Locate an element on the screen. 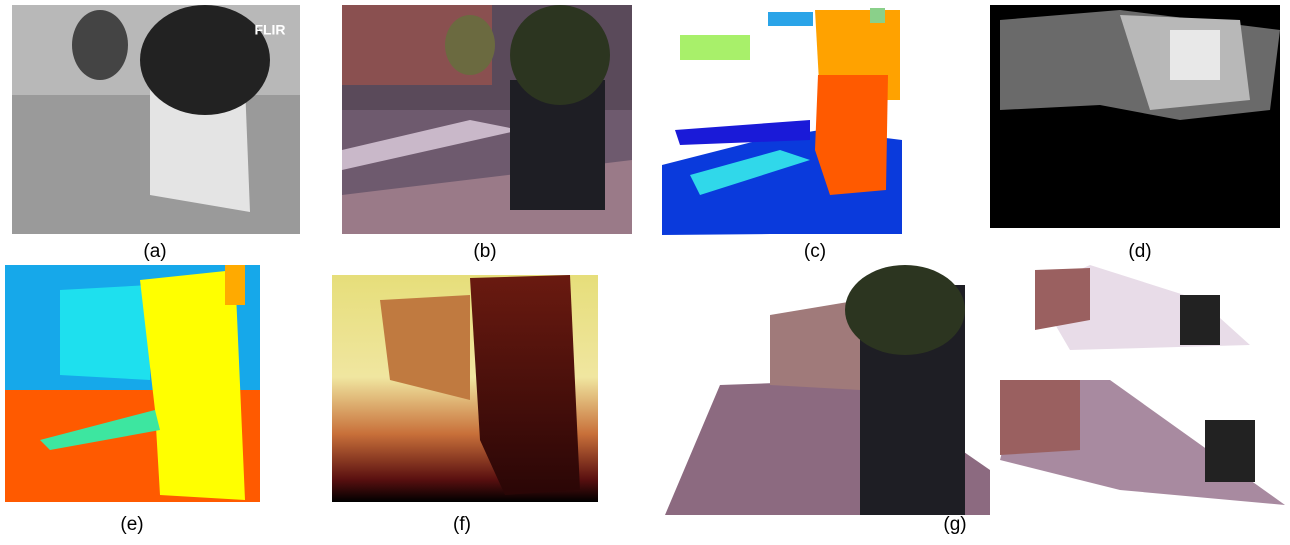 Image resolution: width=1290 pixels, height=545 pixels. caption: (e) is located at coordinates (131, 524).